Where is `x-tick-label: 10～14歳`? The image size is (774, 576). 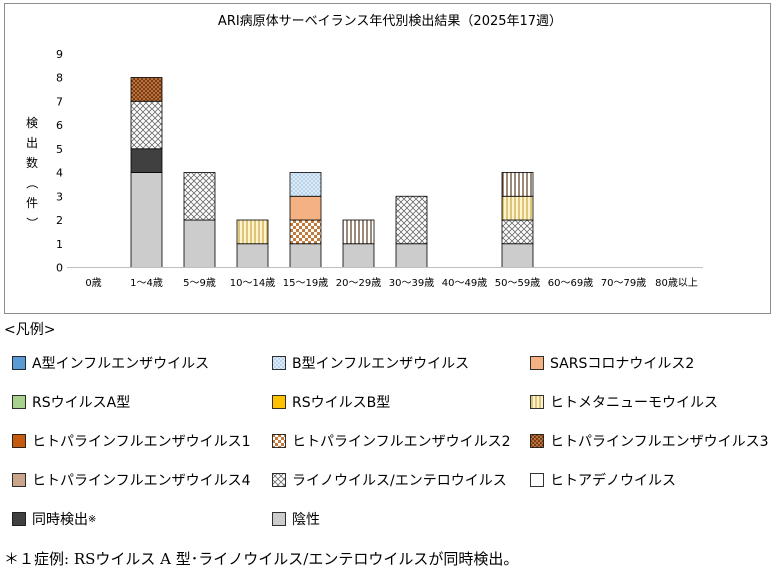
x-tick-label: 10～14歳 is located at coordinates (252, 283).